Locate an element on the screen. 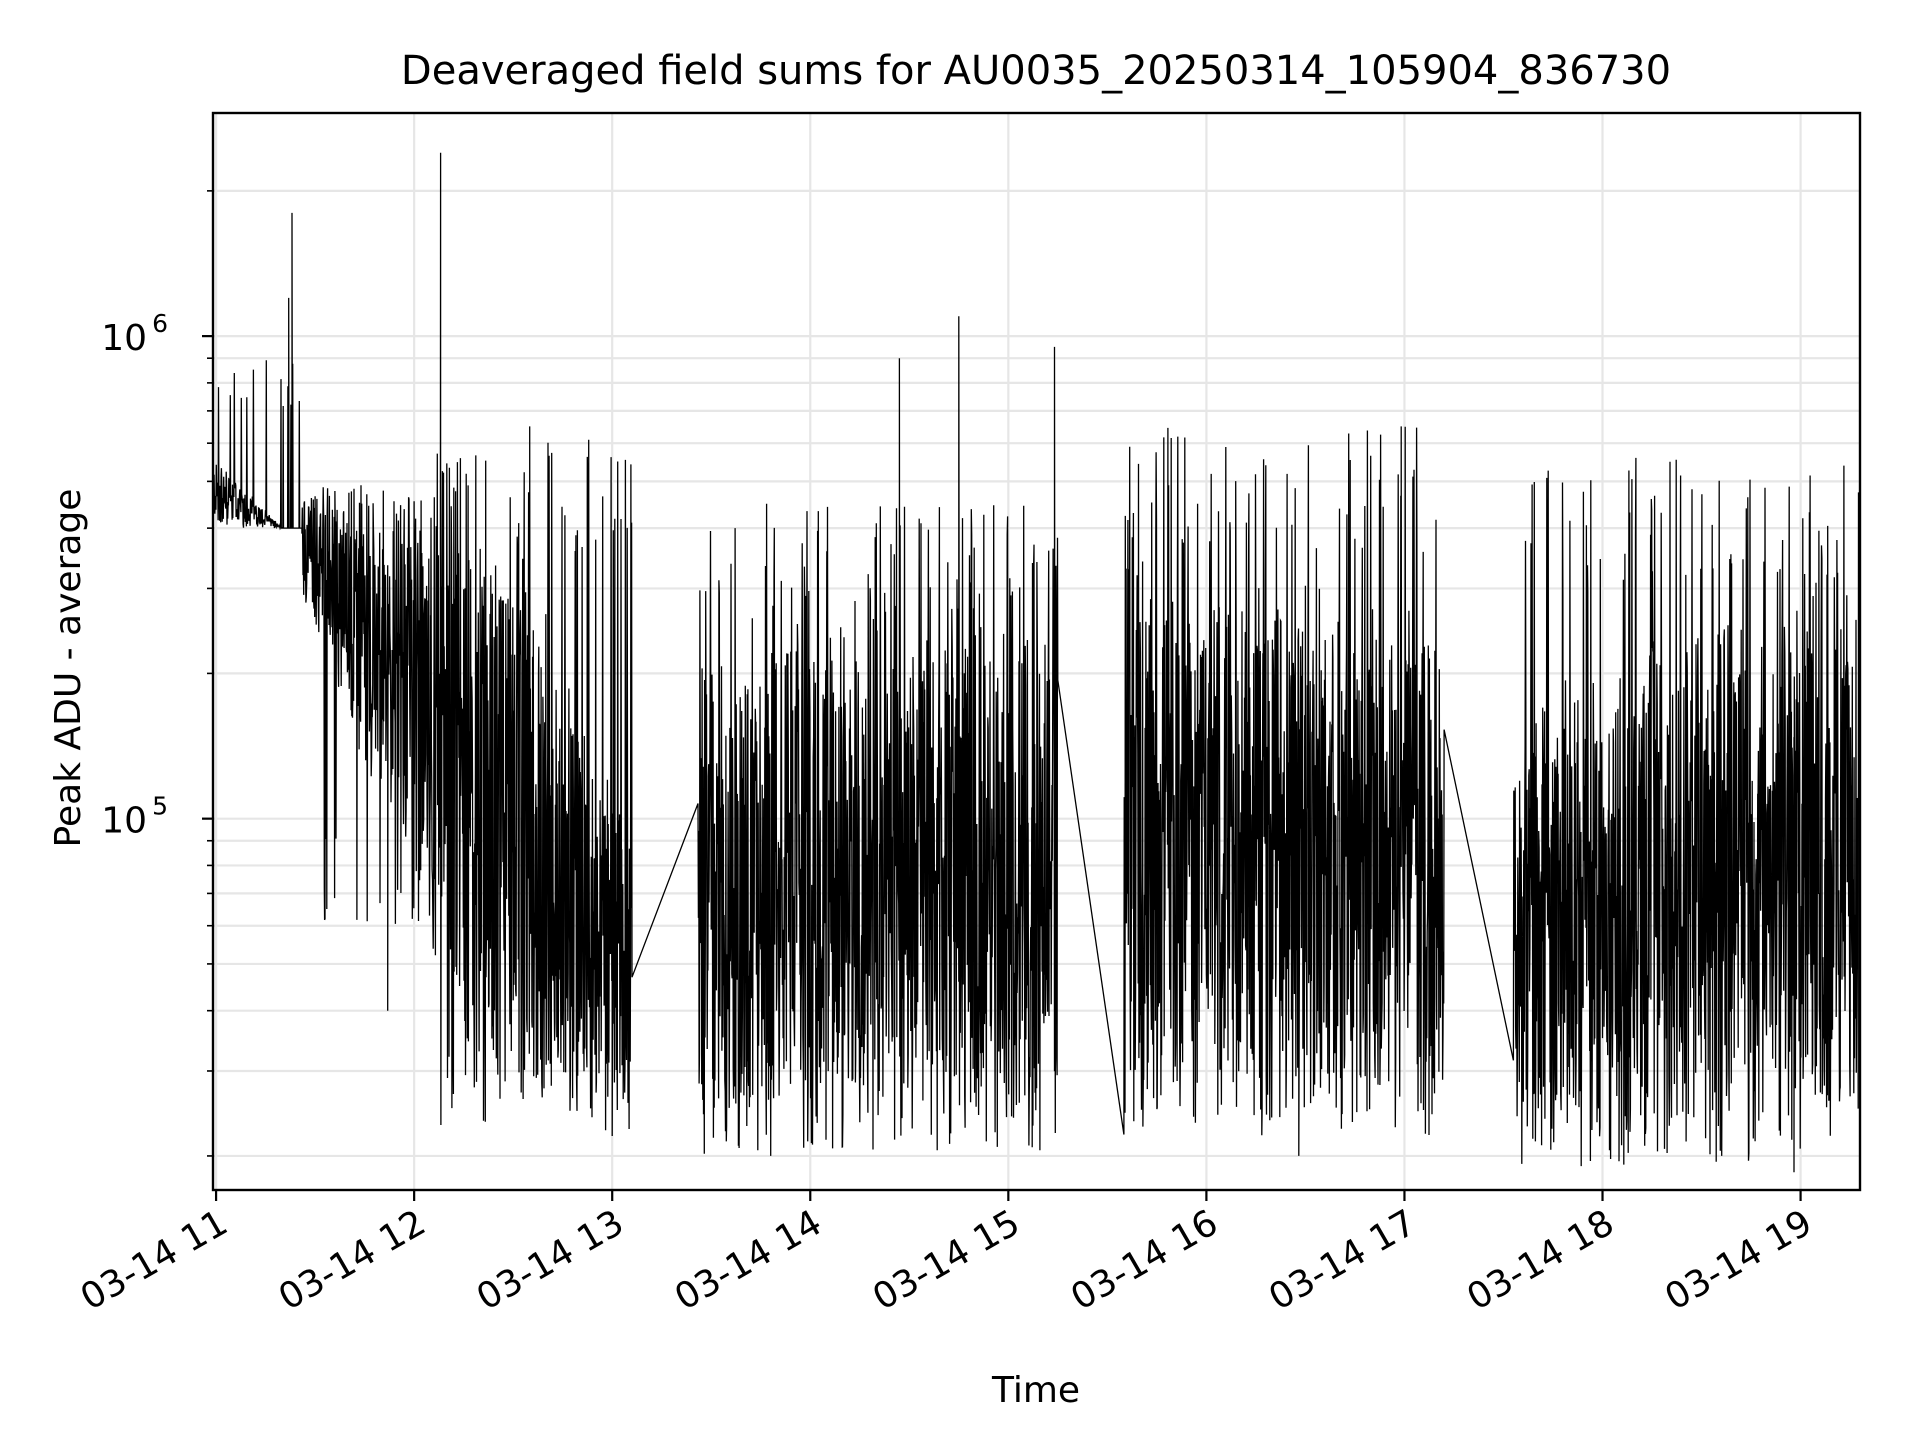  y-tick-label-exponent: 6 is located at coordinates (160, 323).